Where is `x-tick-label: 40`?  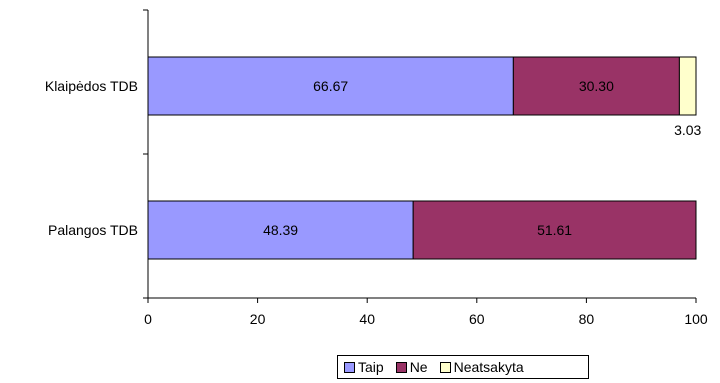
x-tick-label: 40 is located at coordinates (367, 319).